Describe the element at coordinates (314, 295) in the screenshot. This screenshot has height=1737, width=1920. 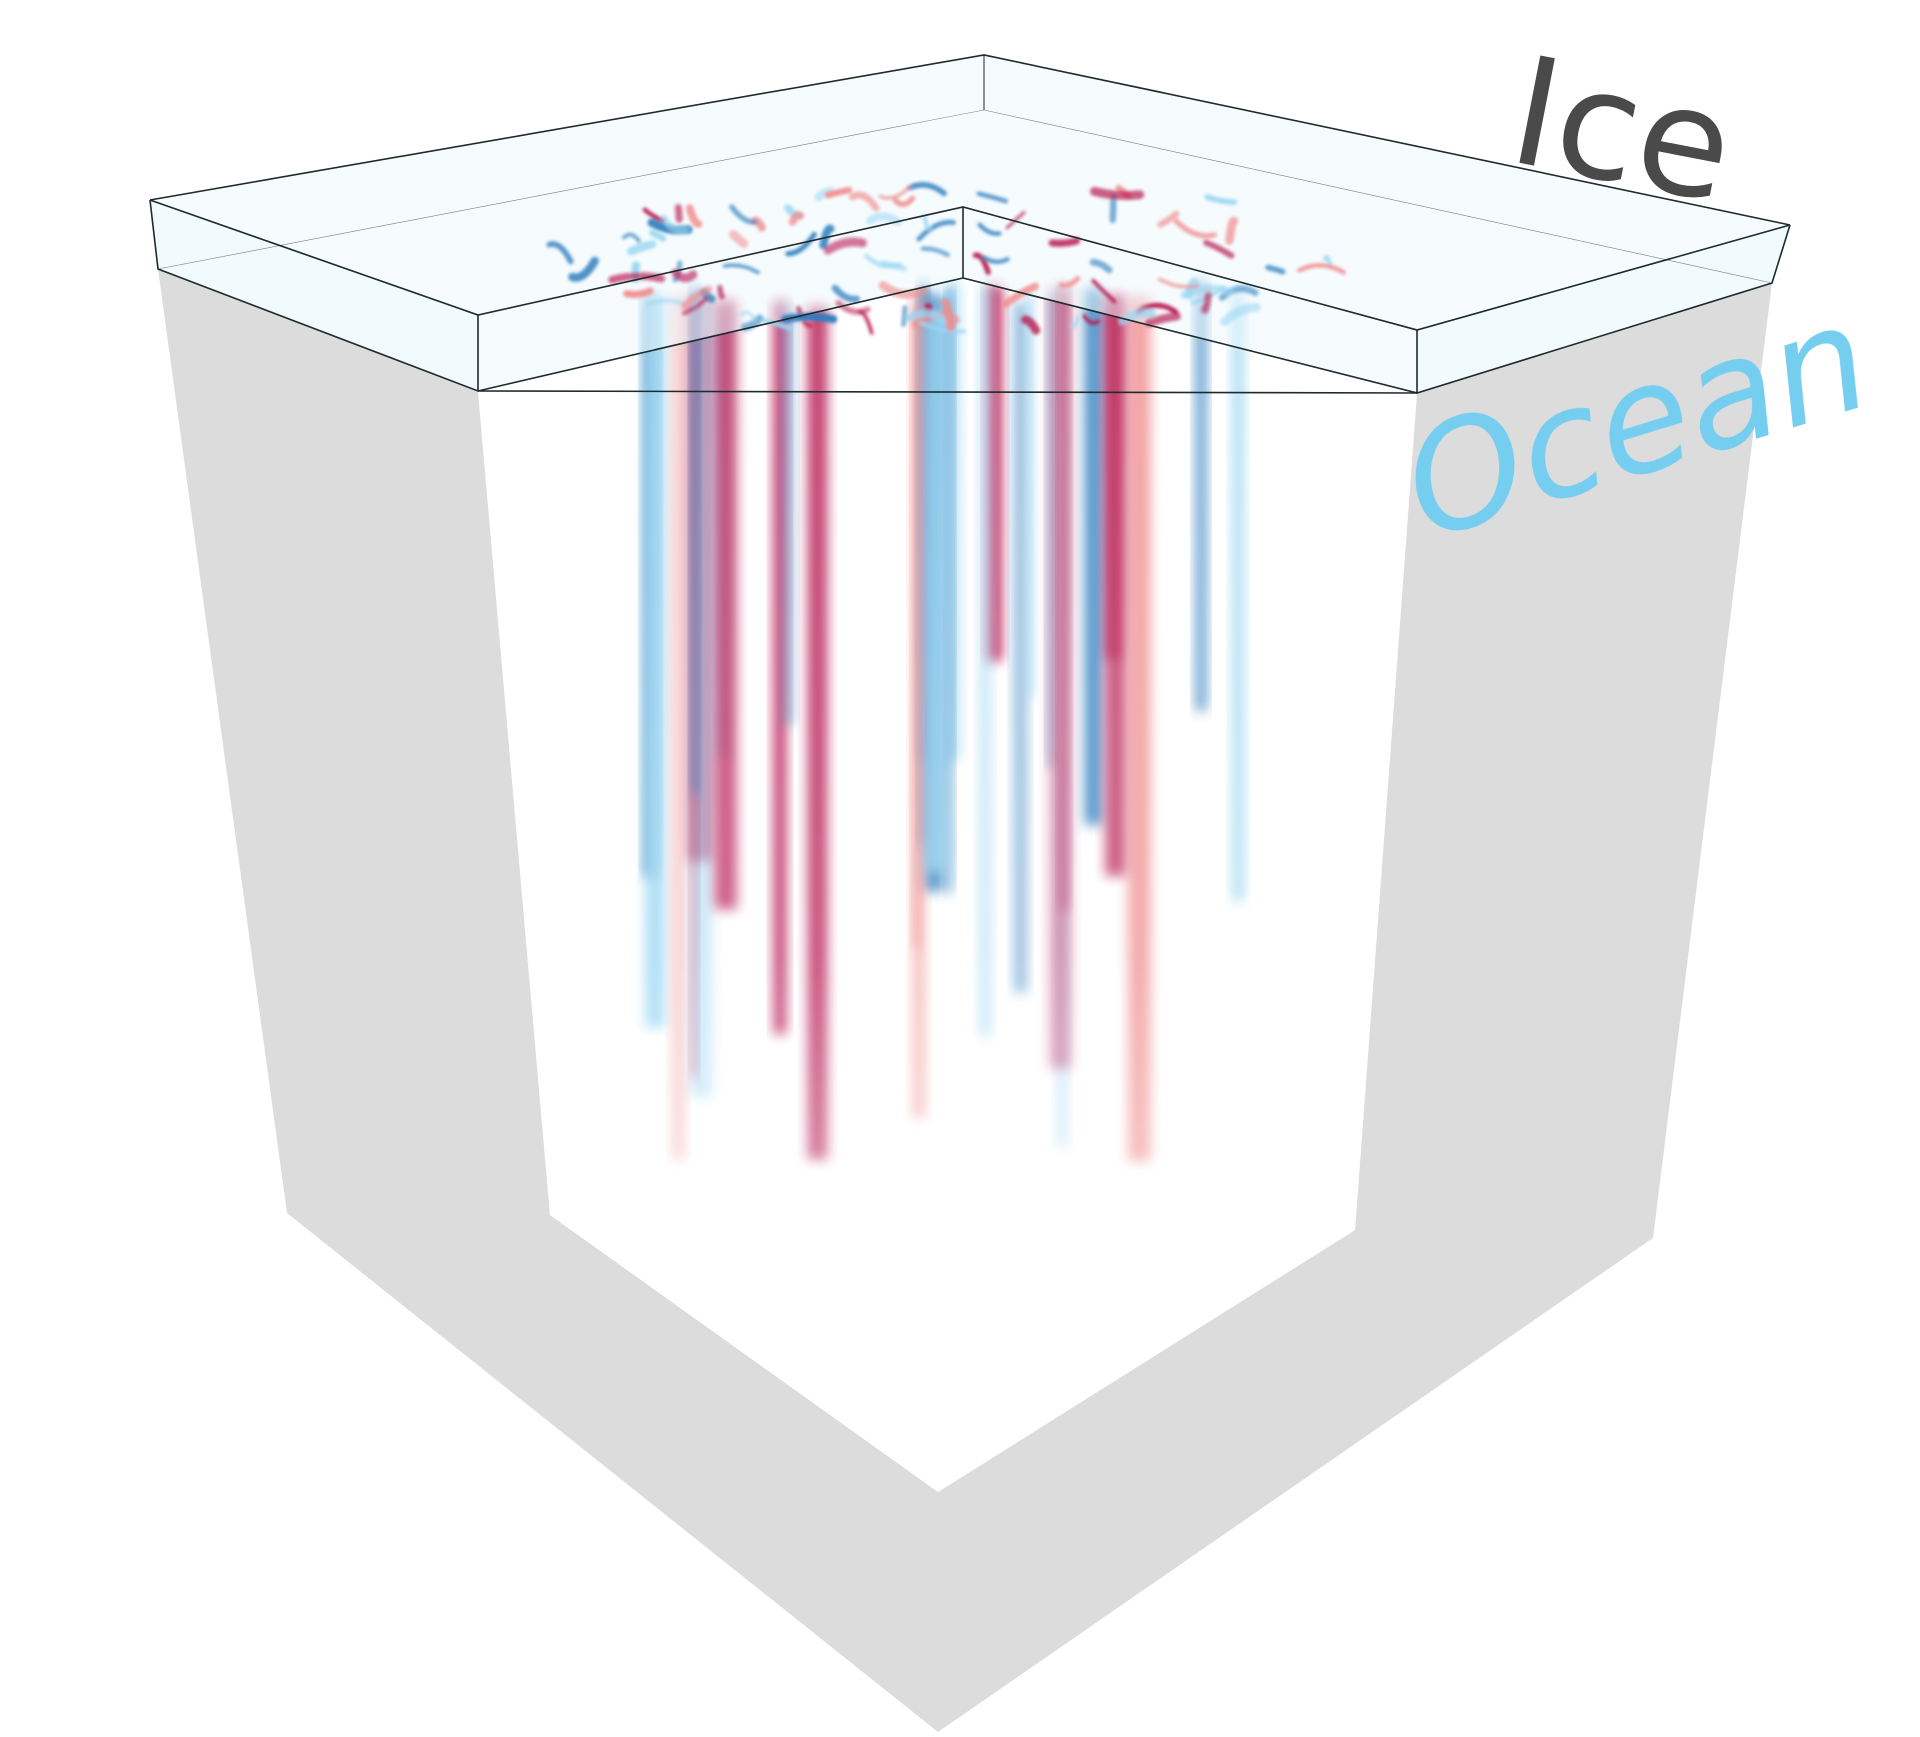
I see `ice-layer-front-left` at that location.